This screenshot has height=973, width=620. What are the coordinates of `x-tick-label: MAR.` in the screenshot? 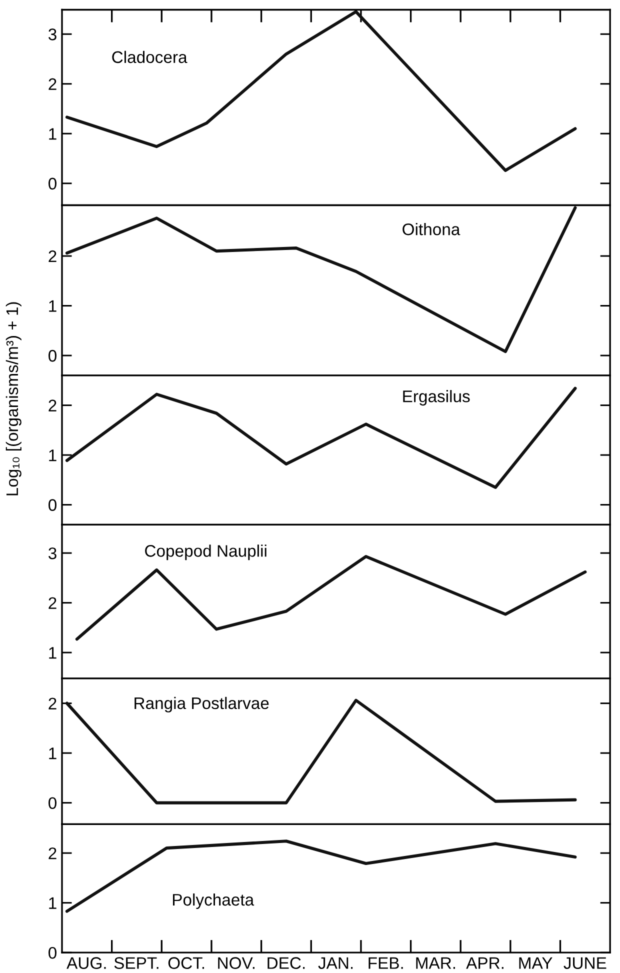 It's located at (436, 963).